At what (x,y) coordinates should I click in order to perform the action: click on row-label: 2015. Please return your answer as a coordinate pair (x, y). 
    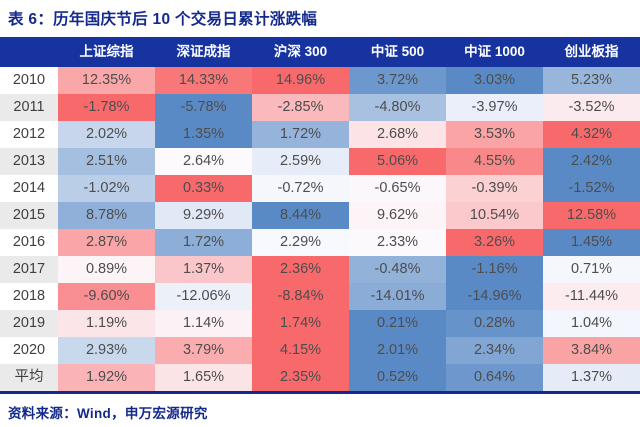
    Looking at the image, I should click on (29, 215).